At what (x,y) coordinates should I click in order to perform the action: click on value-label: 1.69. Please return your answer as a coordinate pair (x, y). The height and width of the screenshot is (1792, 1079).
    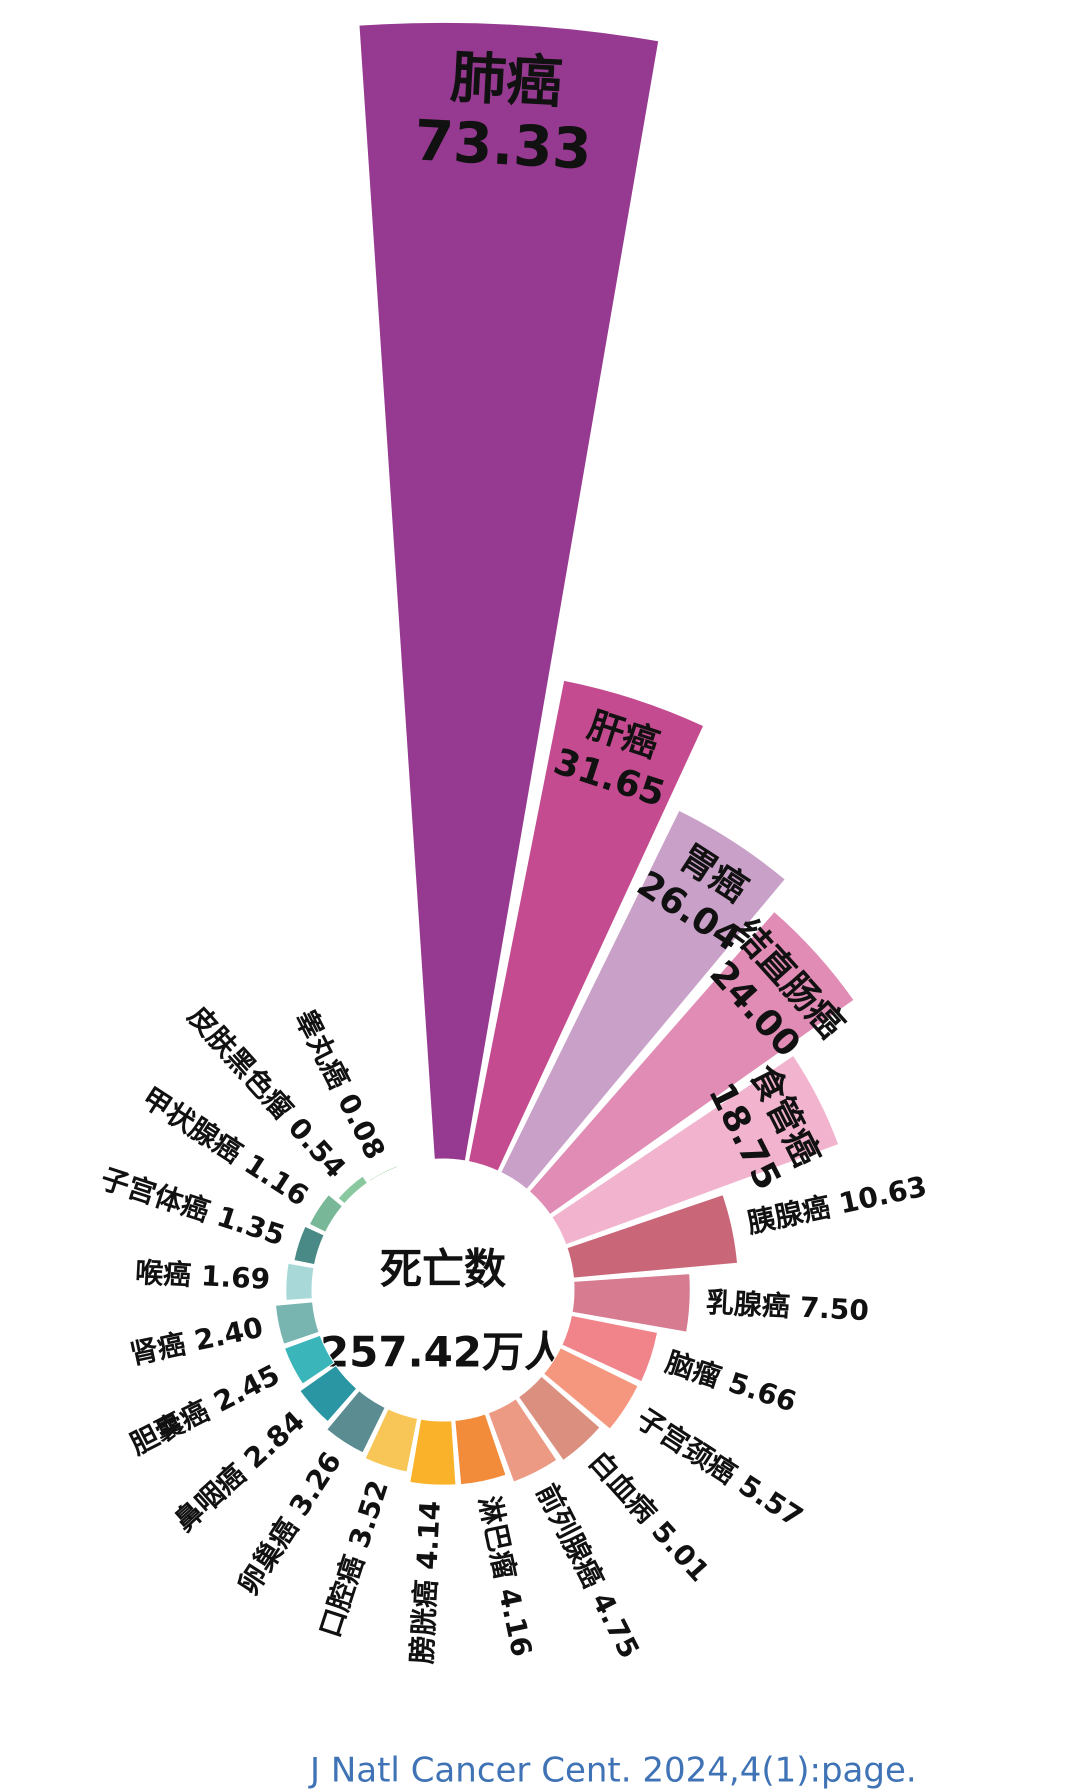
    Looking at the image, I should click on (235, 1277).